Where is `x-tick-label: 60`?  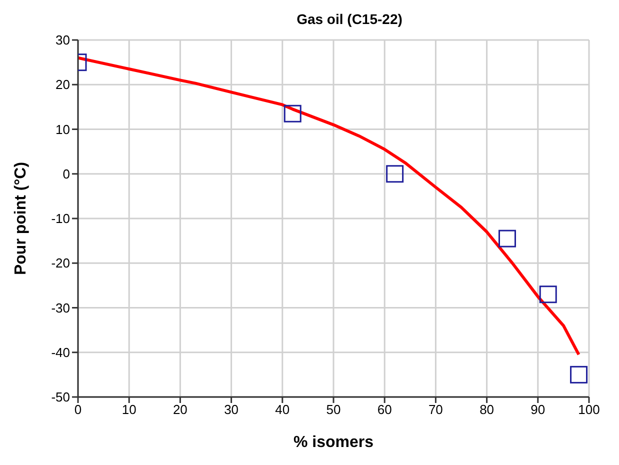 x-tick-label: 60 is located at coordinates (384, 410).